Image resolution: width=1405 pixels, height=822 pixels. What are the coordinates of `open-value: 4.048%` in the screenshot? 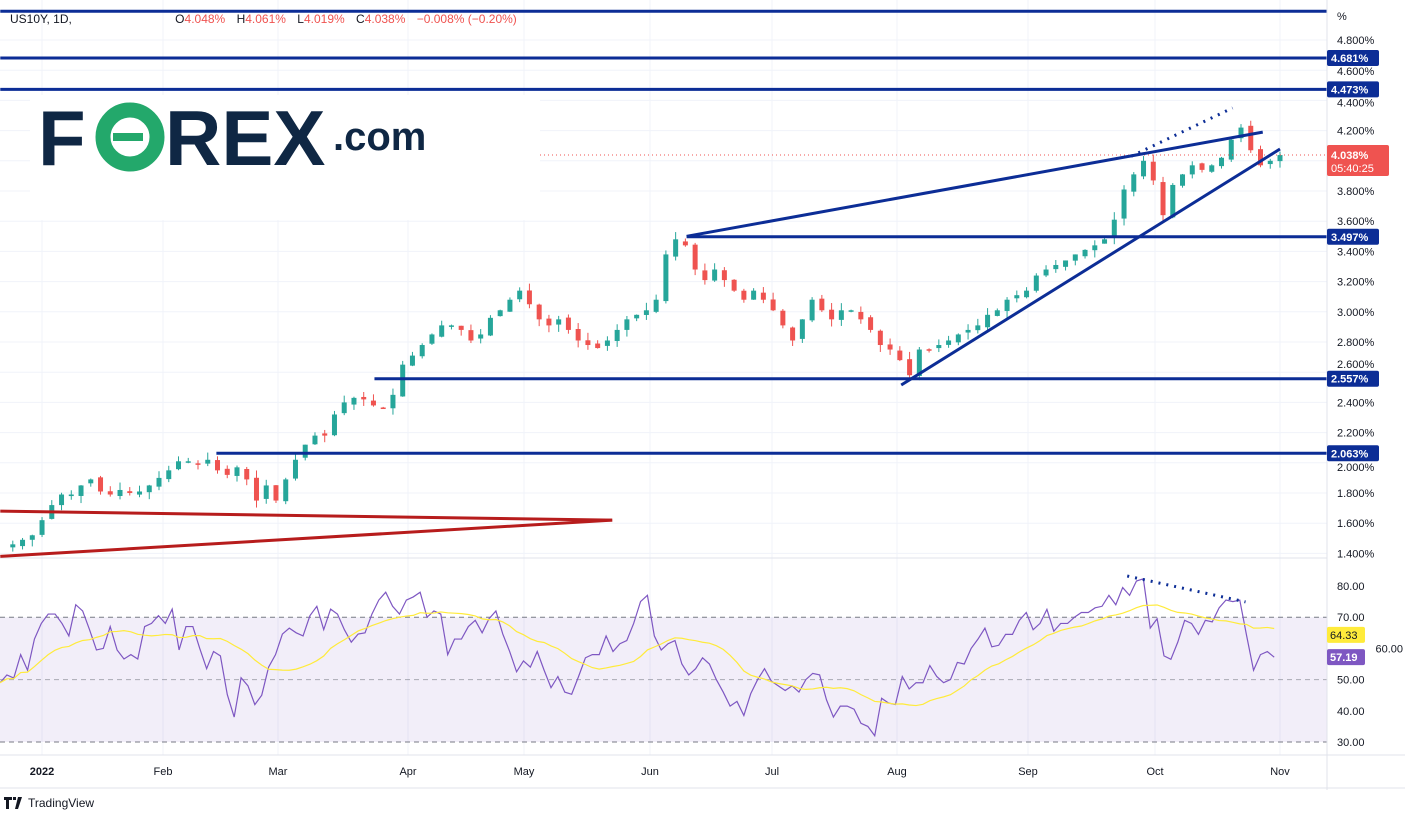 It's located at (205, 19).